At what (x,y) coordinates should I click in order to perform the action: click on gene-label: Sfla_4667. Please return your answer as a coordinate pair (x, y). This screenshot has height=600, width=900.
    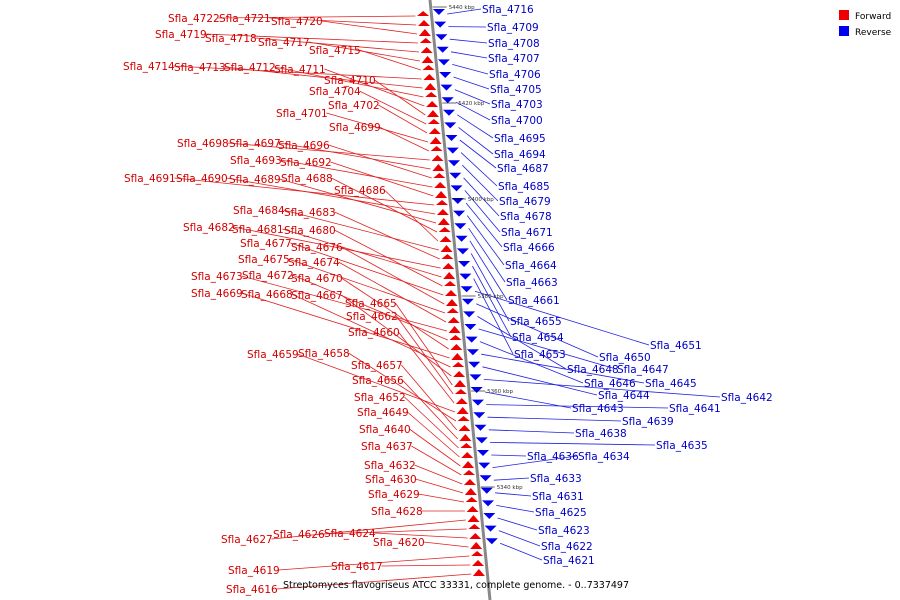
    Looking at the image, I should click on (317, 296).